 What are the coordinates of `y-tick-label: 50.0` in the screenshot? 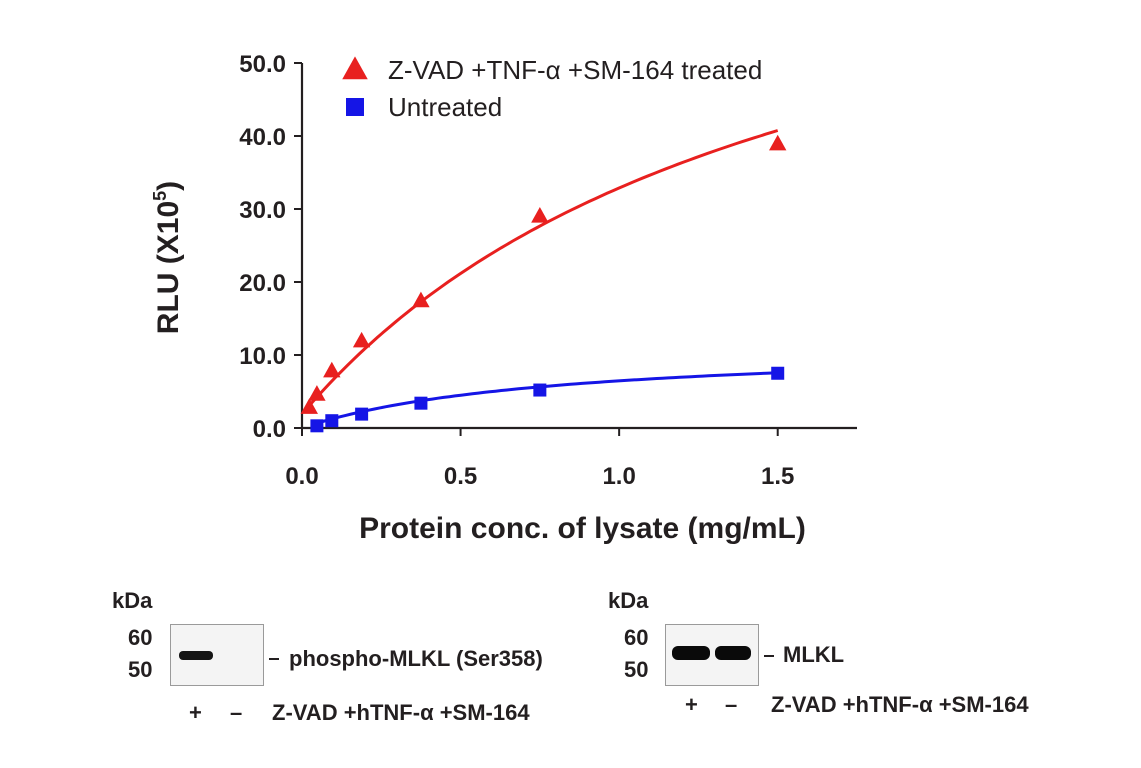 It's located at (262, 64).